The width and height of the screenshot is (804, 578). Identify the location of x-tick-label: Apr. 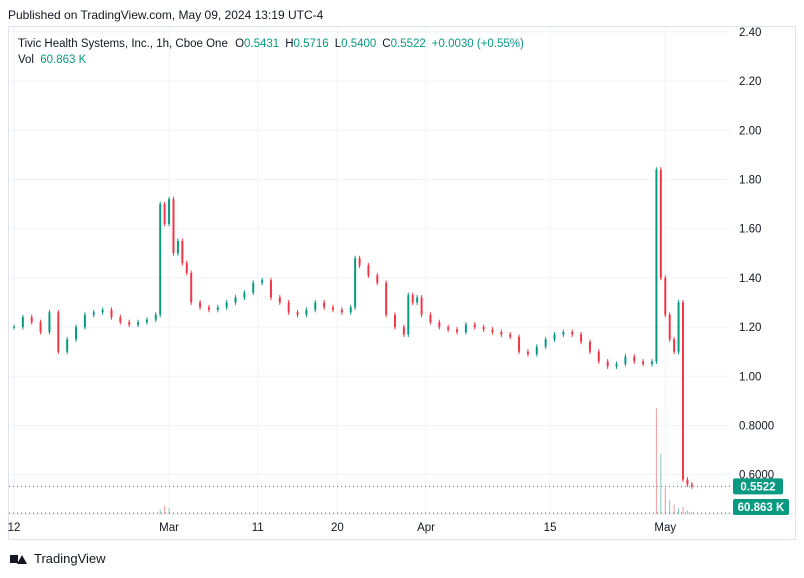
(426, 528).